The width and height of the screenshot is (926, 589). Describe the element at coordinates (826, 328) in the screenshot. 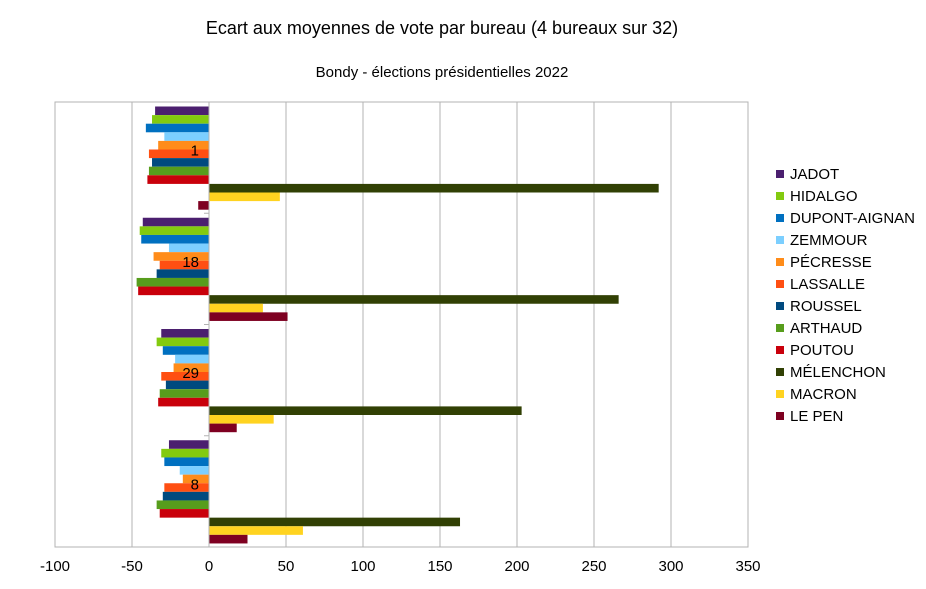

I see `legend-label: ARTHAUD` at that location.